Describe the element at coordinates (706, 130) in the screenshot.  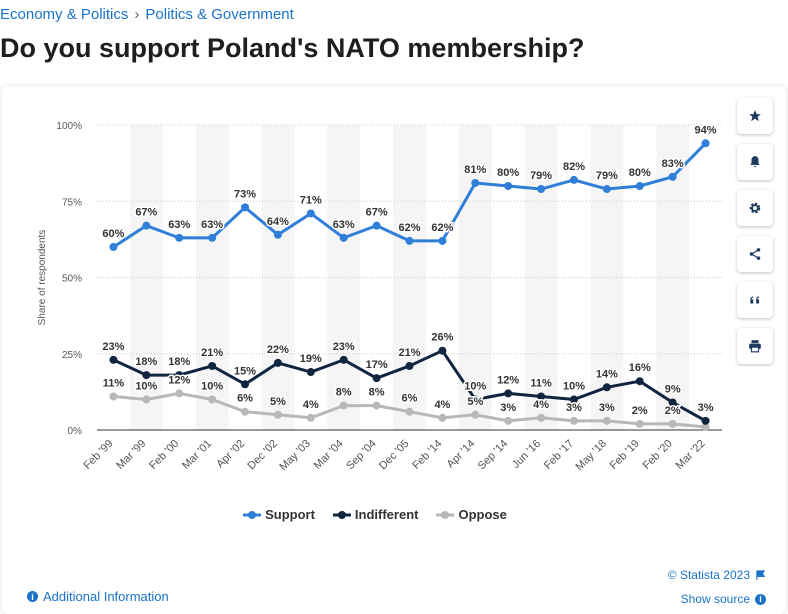
I see `data-label-support: 94%` at that location.